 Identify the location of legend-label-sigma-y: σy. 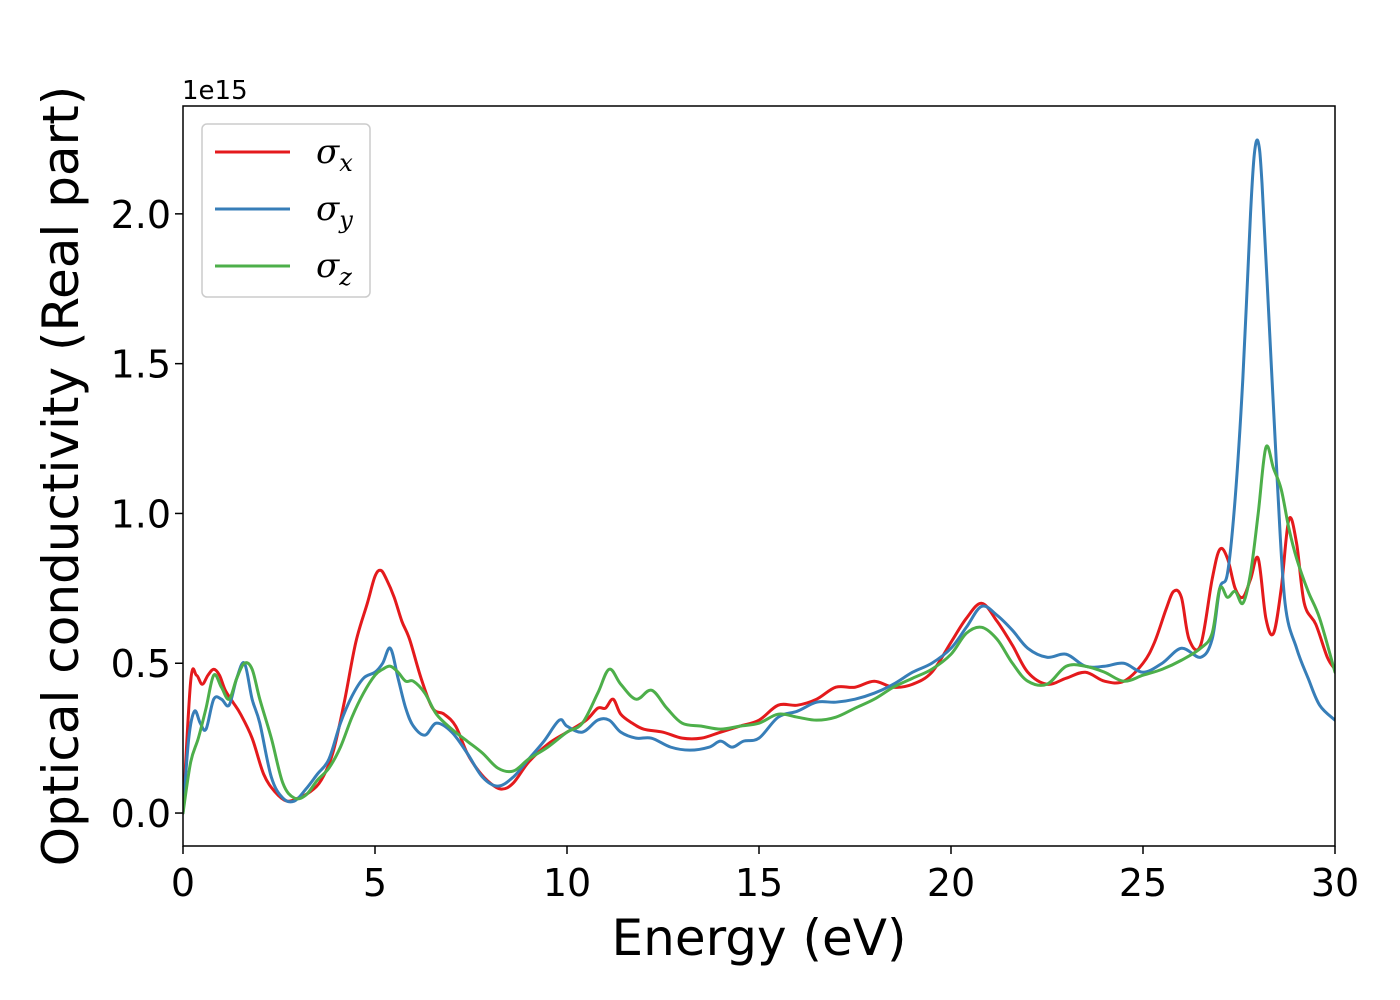
(334, 211).